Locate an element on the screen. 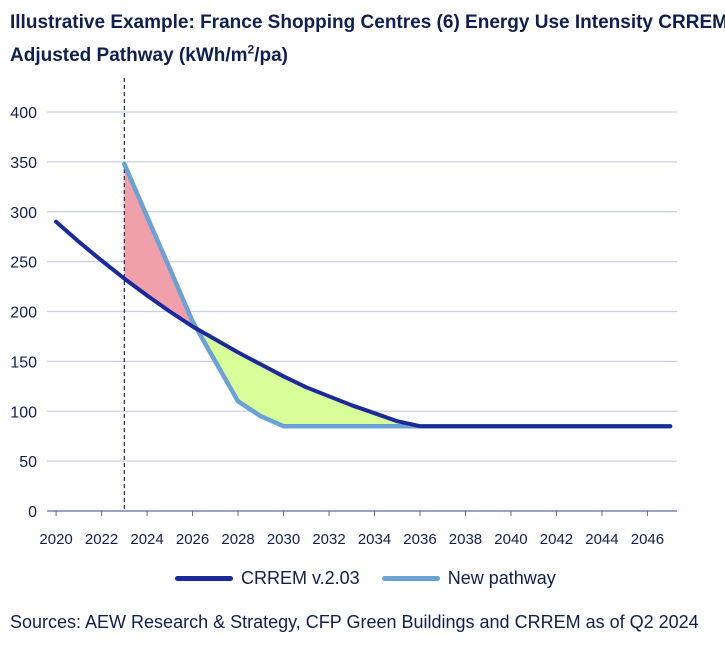  y-tick-label-250: 250 is located at coordinates (23, 263).